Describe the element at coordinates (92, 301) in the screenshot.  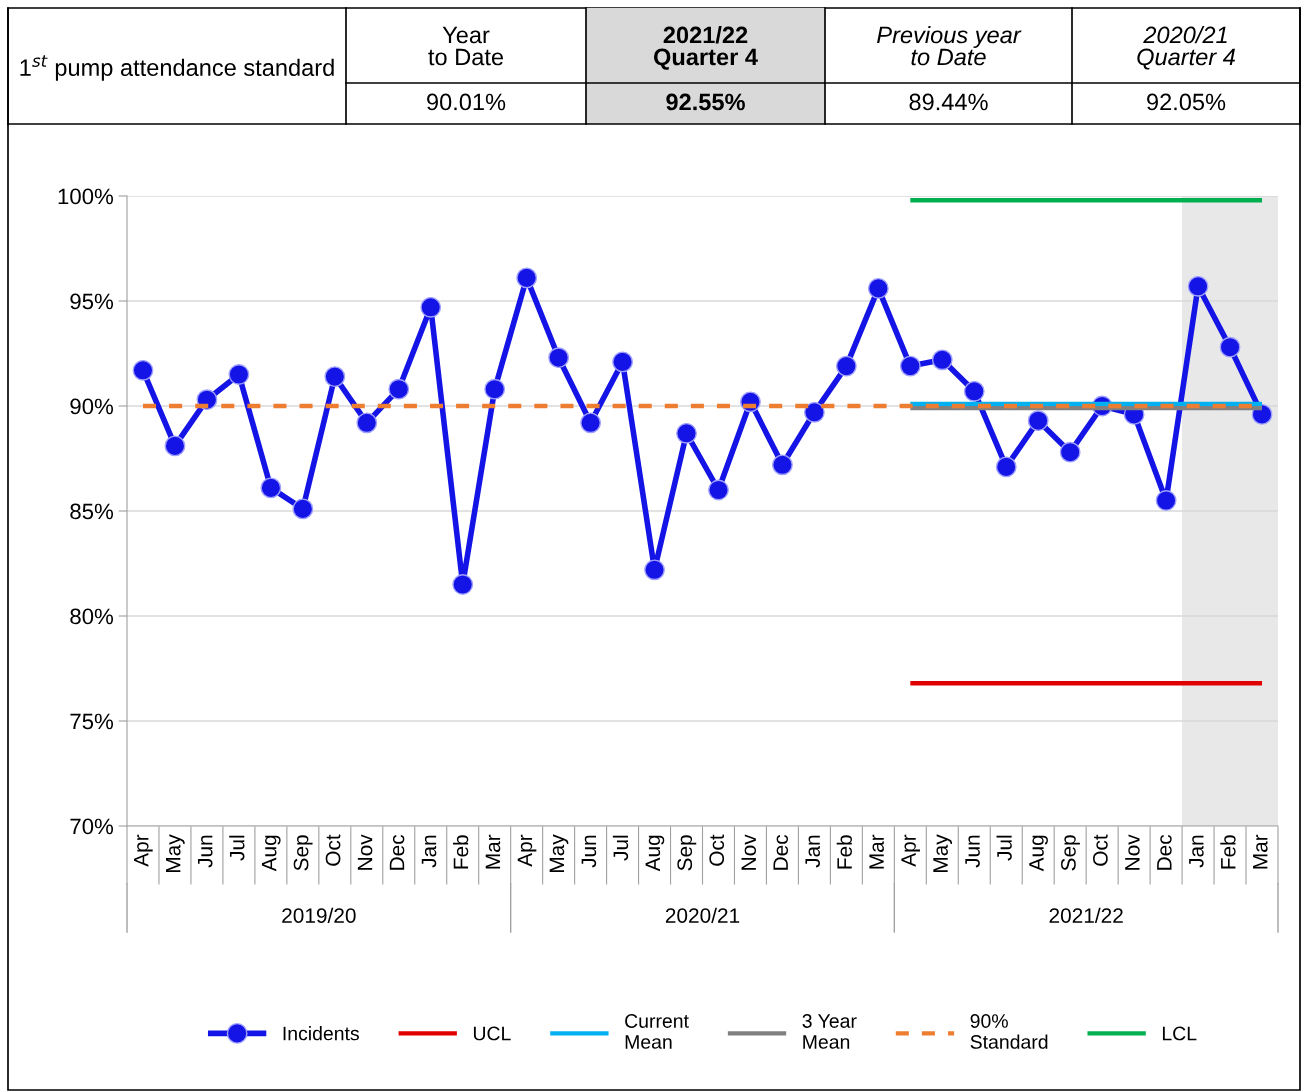
I see `y-tick-label: 95%` at that location.